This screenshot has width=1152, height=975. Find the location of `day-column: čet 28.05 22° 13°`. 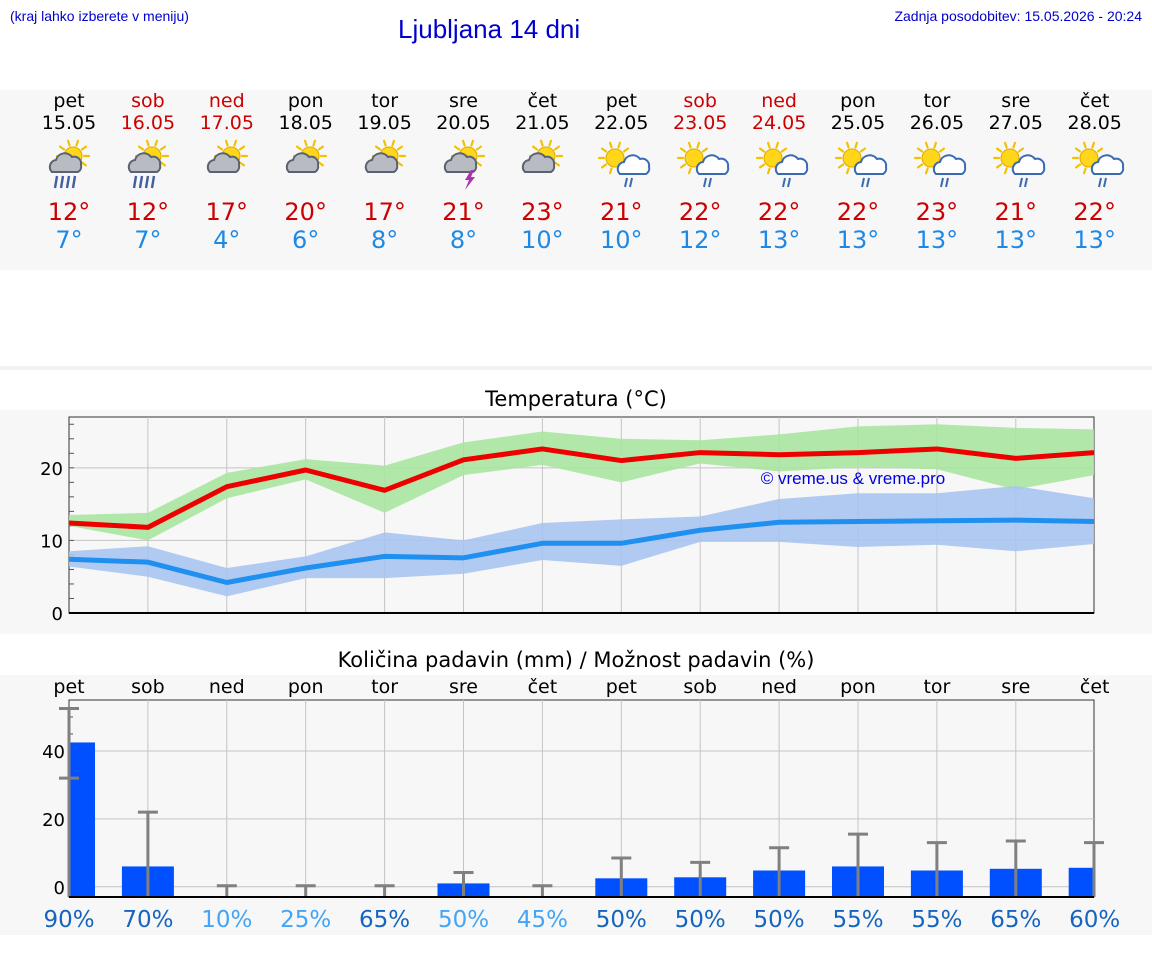

day-column: čet 28.05 22° 13° is located at coordinates (1095, 172).